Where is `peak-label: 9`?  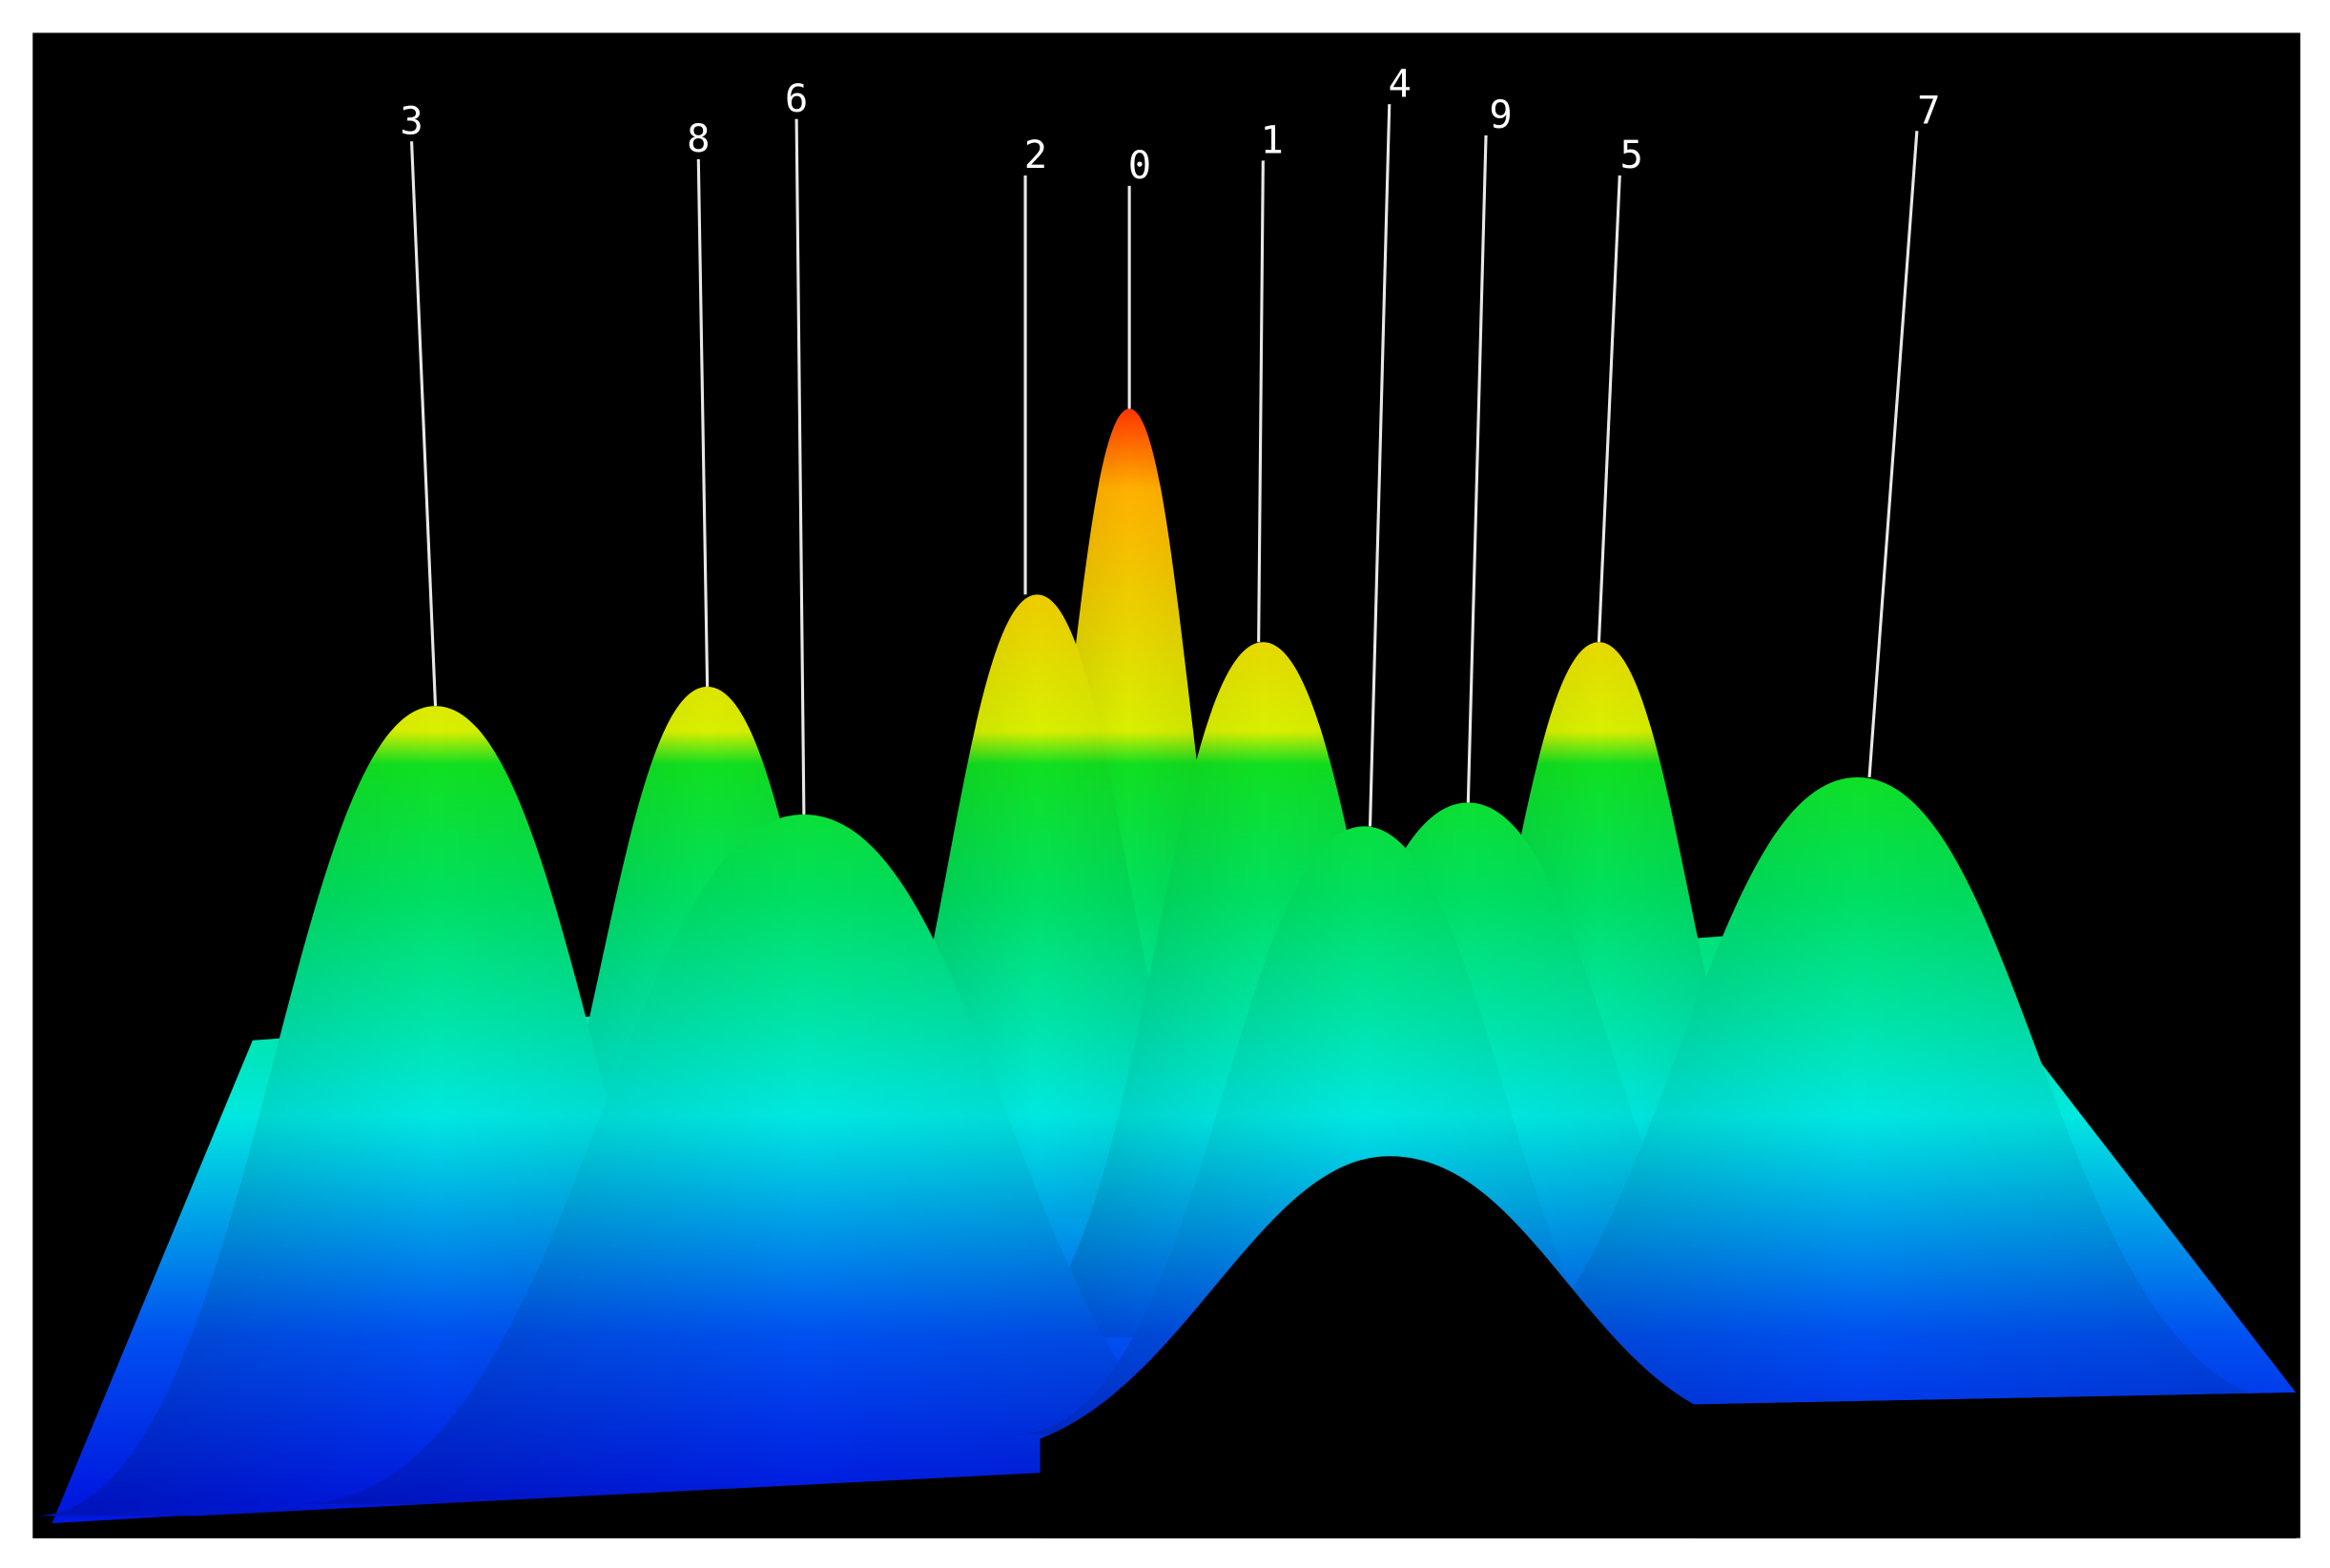
peak-label: 9 is located at coordinates (1500, 114).